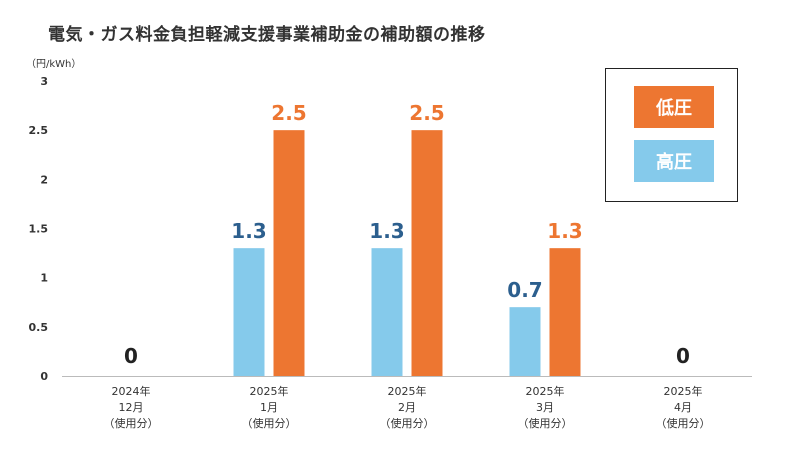 Image resolution: width=800 pixels, height=450 pixels. I want to click on legend-item-high-voltage: 高圧, so click(674, 161).